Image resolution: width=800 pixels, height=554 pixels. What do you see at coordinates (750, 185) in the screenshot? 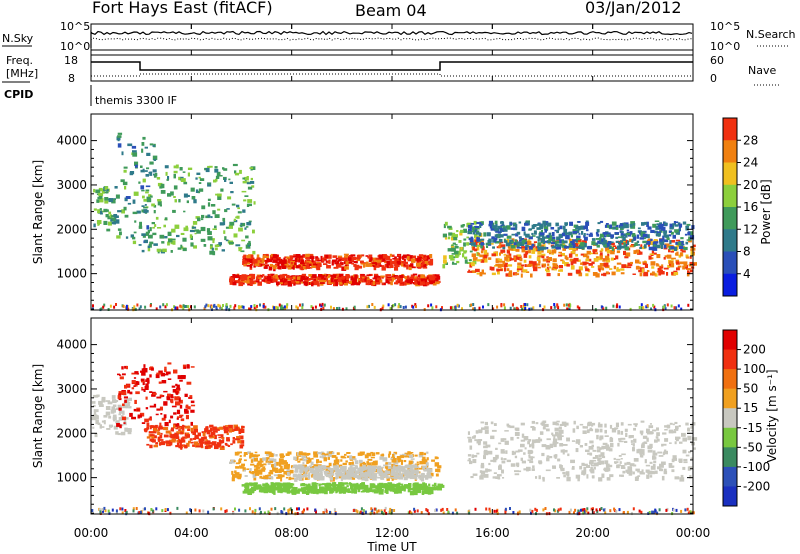
I see `colorbar-tick-label: 20` at bounding box center [750, 185].